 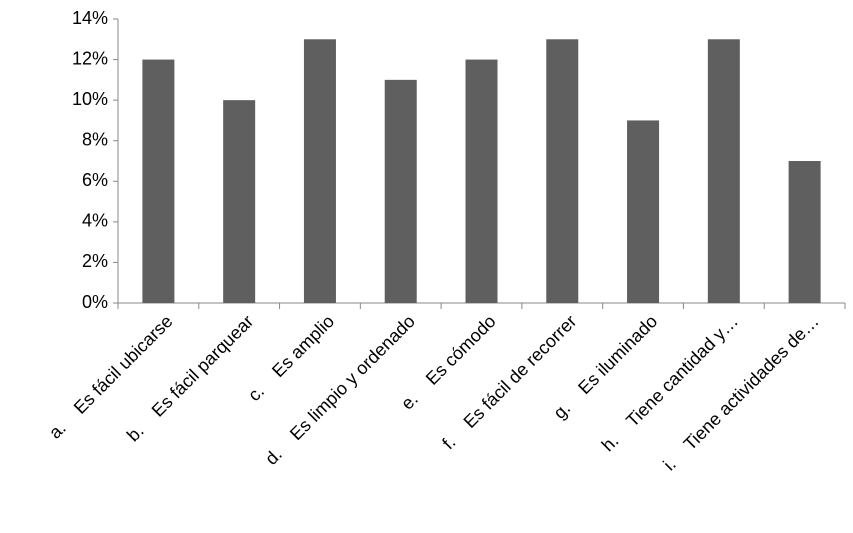 What do you see at coordinates (340, 390) in the screenshot?
I see `x-tick-label: d. Es limpio y ordenado` at bounding box center [340, 390].